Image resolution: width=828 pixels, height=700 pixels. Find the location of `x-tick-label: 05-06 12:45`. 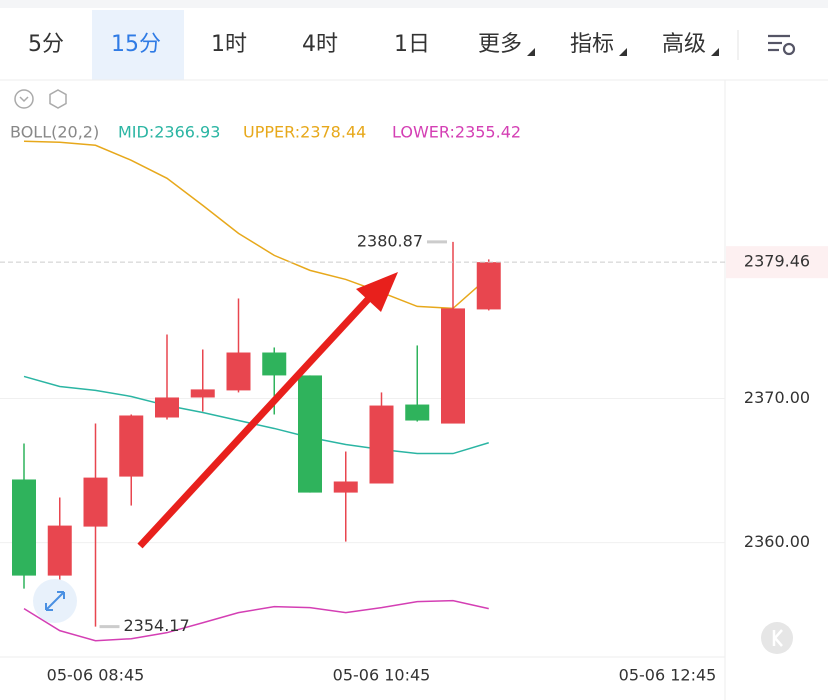

x-tick-label: 05-06 12:45 is located at coordinates (668, 675).